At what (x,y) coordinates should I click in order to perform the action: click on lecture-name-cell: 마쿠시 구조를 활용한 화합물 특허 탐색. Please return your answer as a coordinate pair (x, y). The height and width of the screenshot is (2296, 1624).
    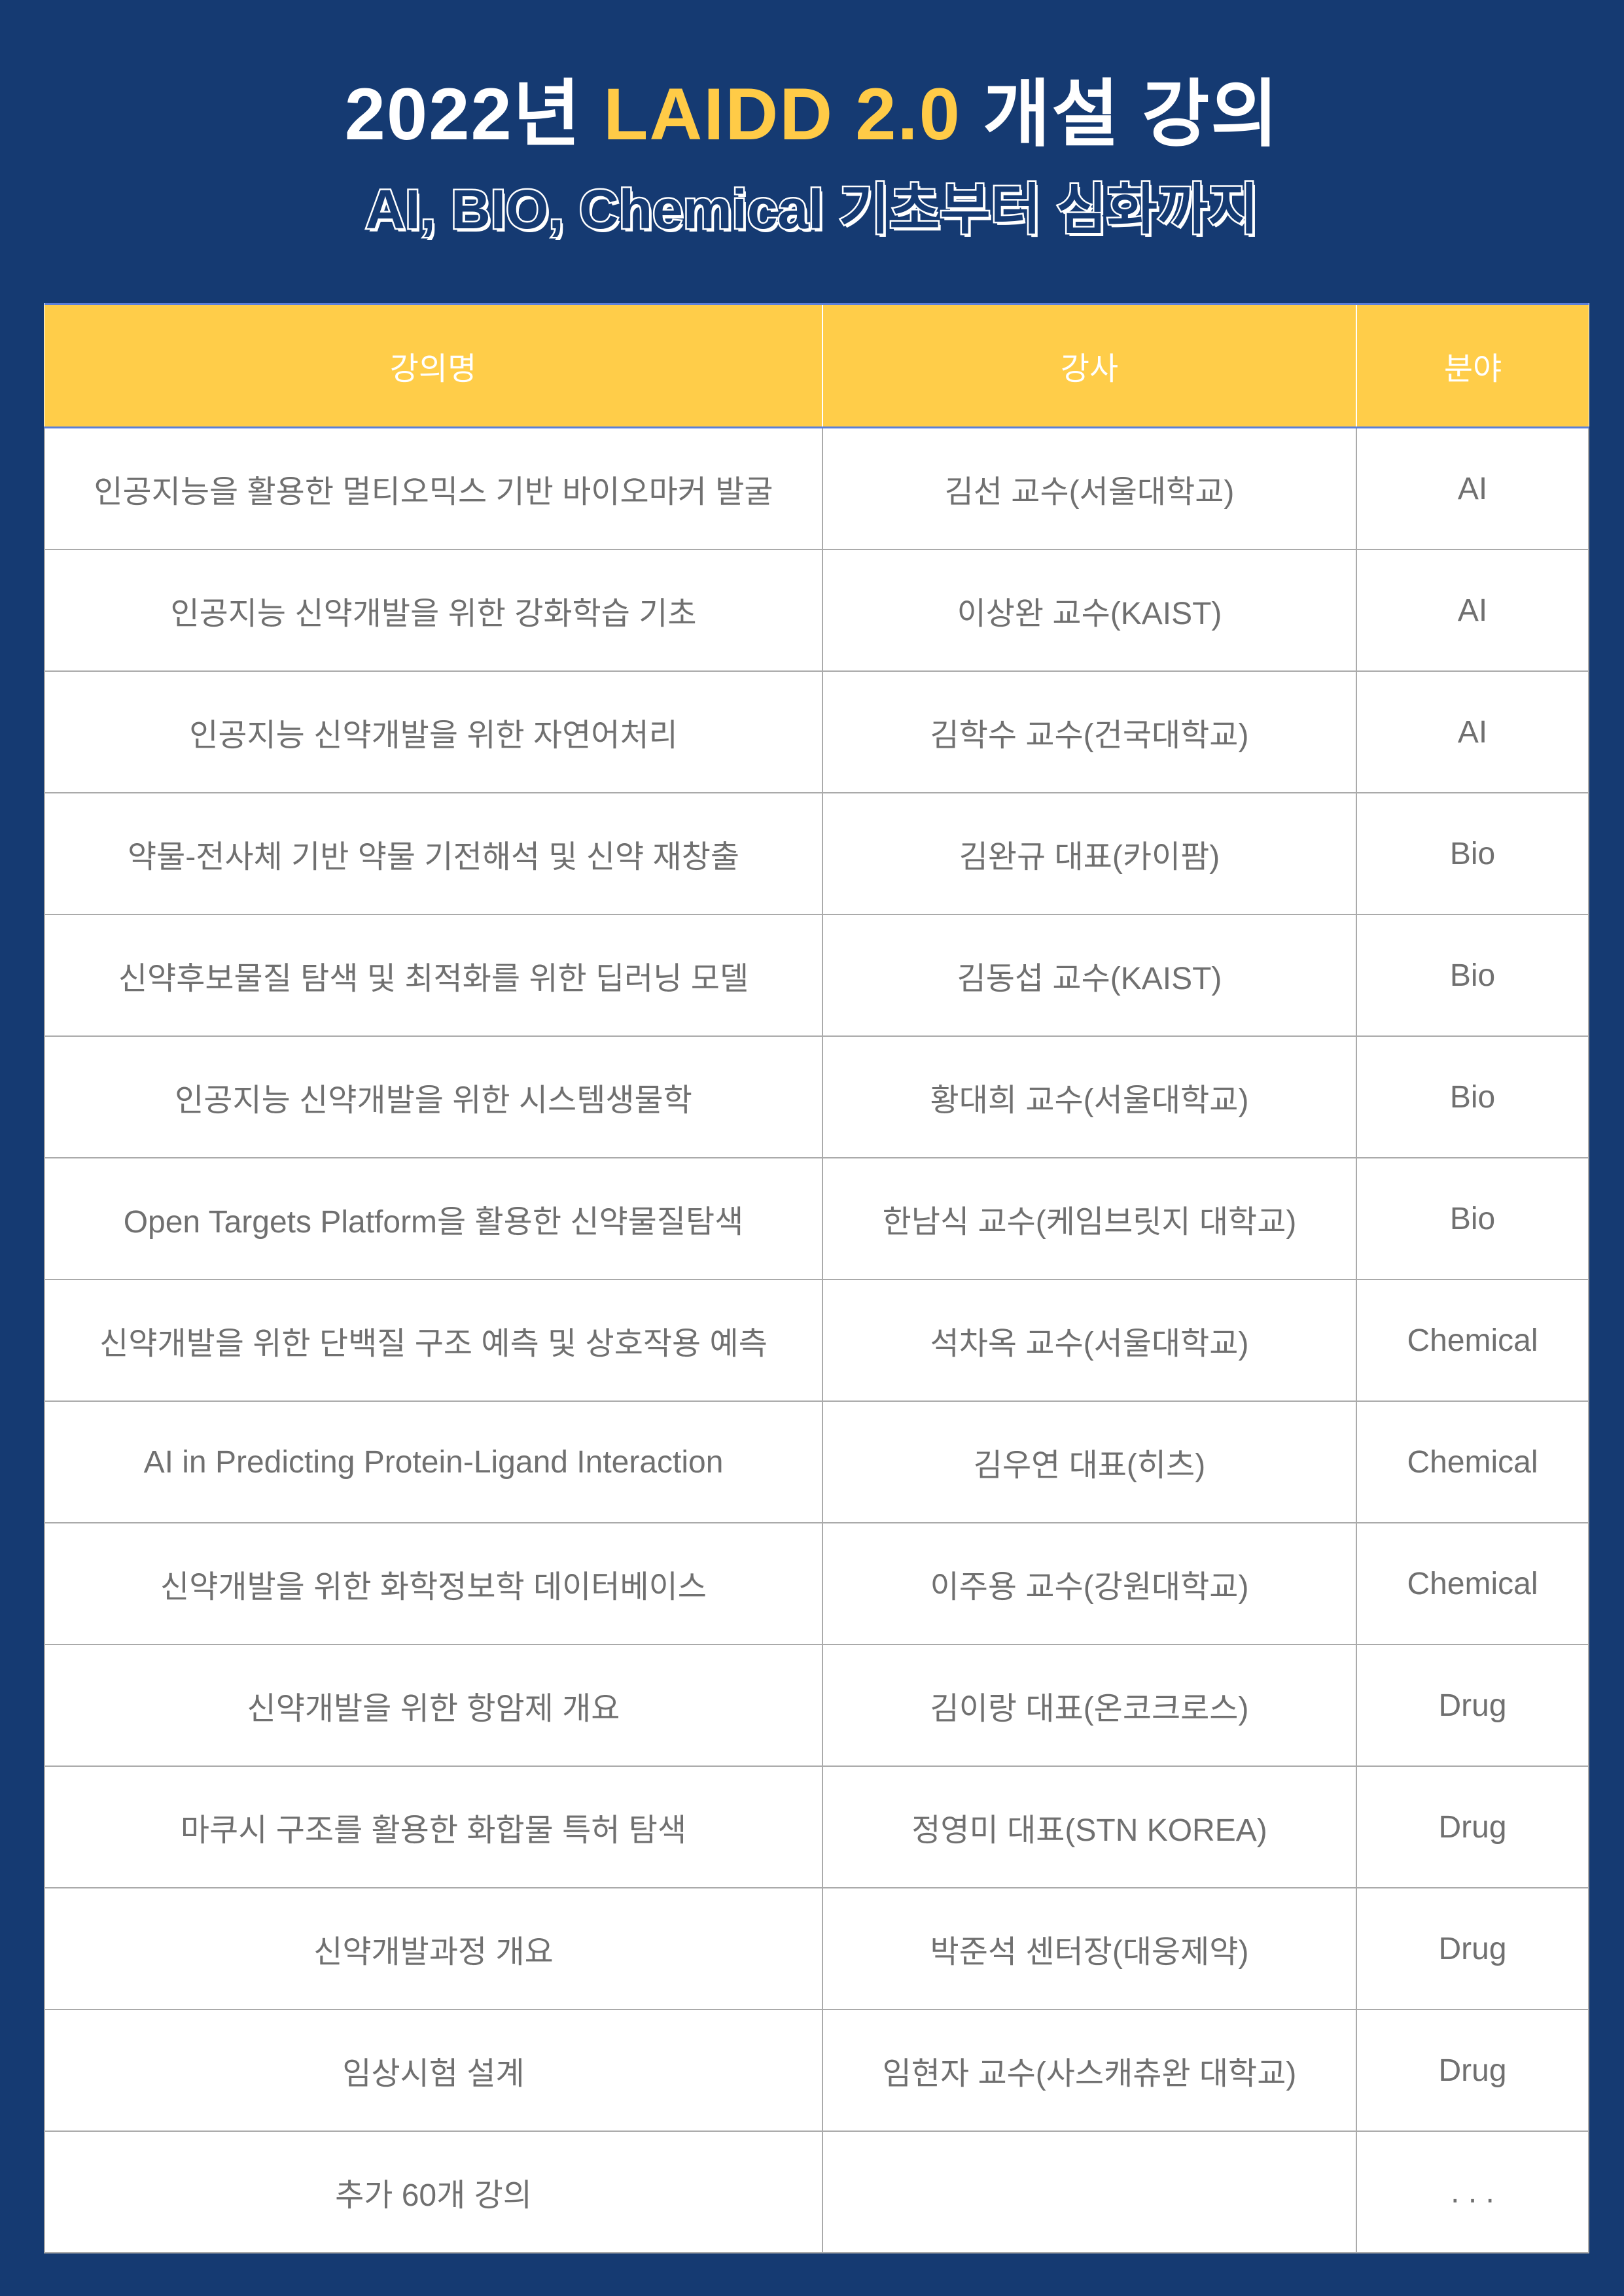
    Looking at the image, I should click on (433, 1826).